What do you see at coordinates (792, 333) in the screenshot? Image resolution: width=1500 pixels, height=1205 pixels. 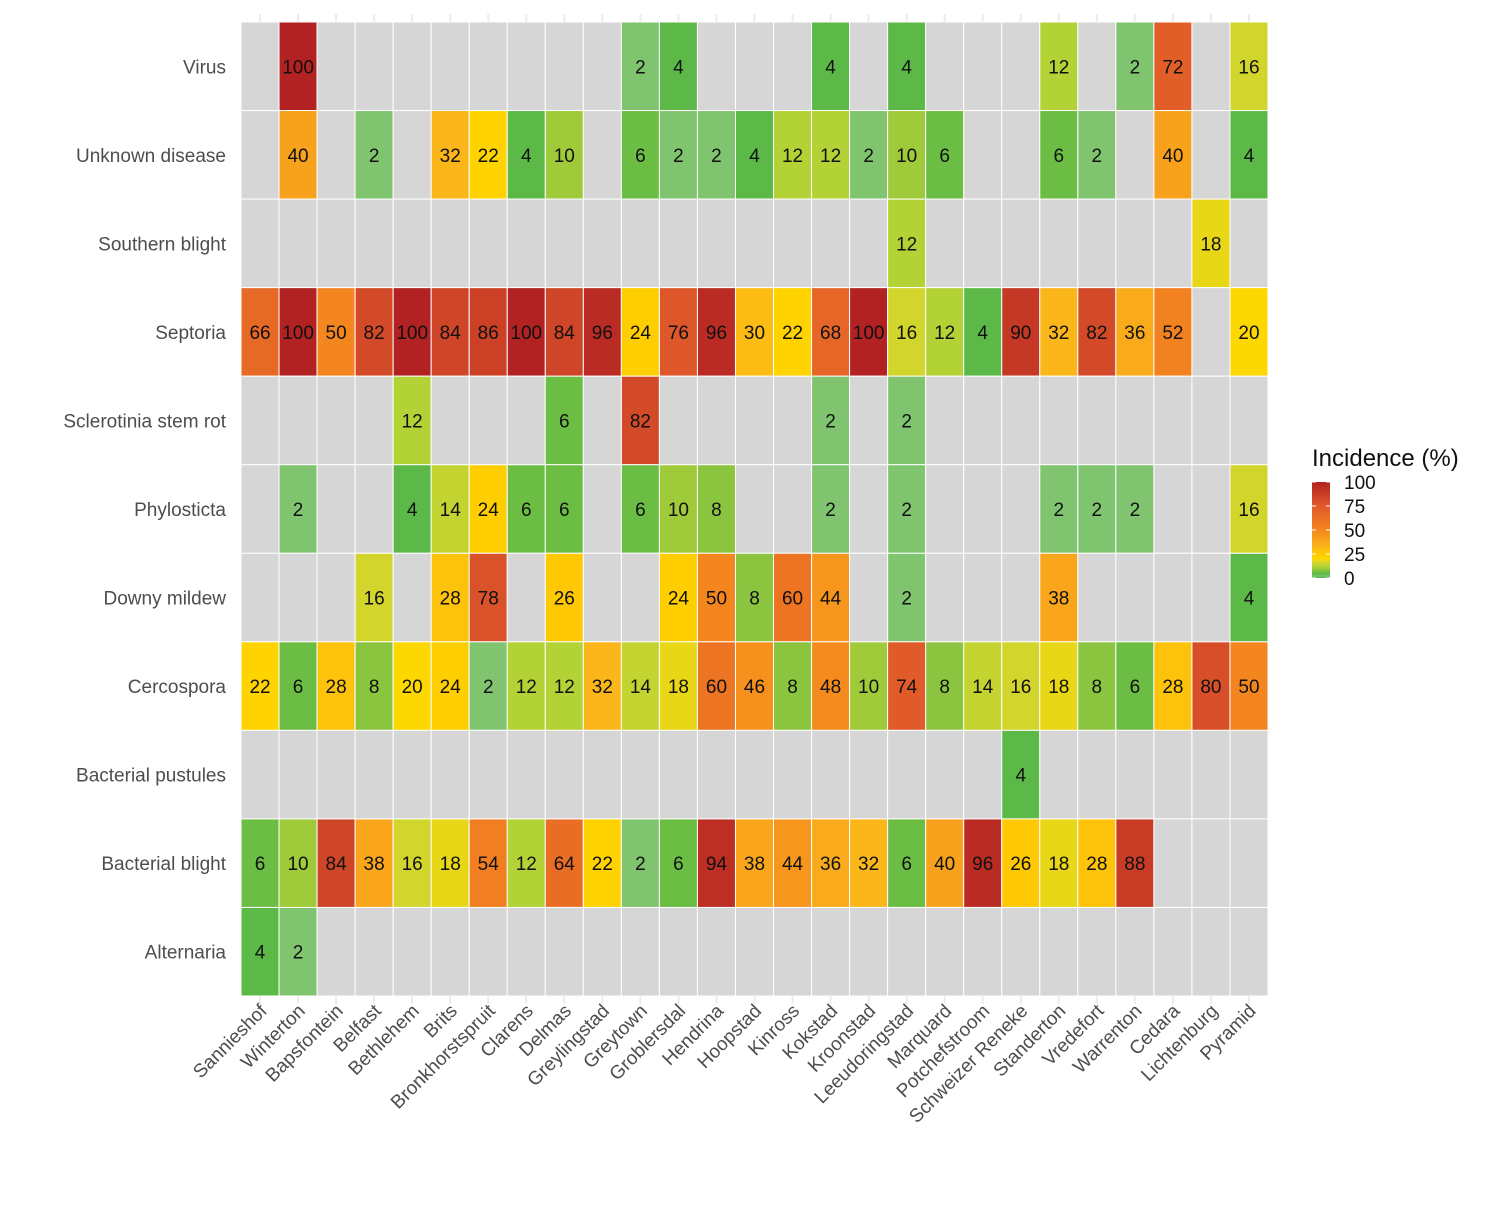 I see `cell-label: 22` at bounding box center [792, 333].